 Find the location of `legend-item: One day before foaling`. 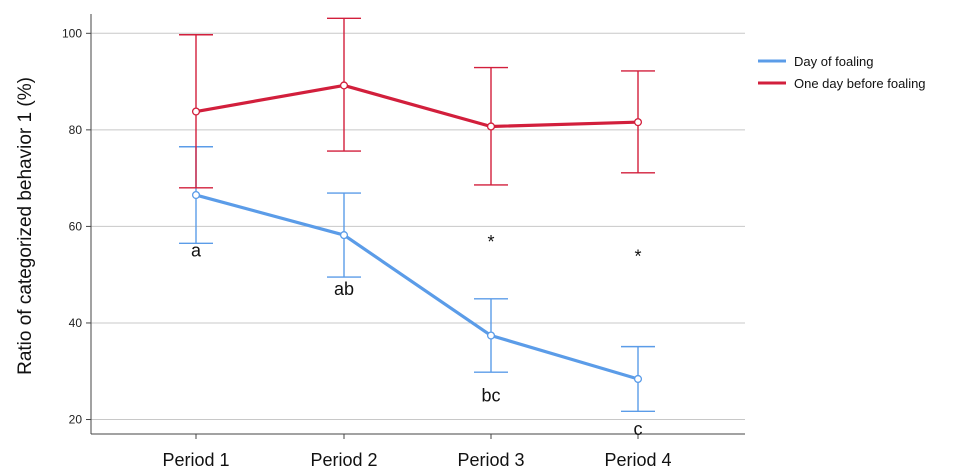

legend-item: One day before foaling is located at coordinates (842, 83).